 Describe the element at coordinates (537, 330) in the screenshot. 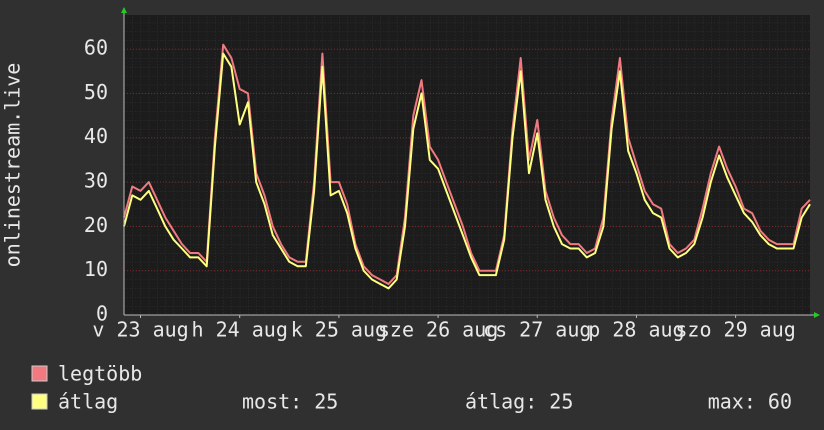

I see `x-tick-label: cs 27 aug` at that location.